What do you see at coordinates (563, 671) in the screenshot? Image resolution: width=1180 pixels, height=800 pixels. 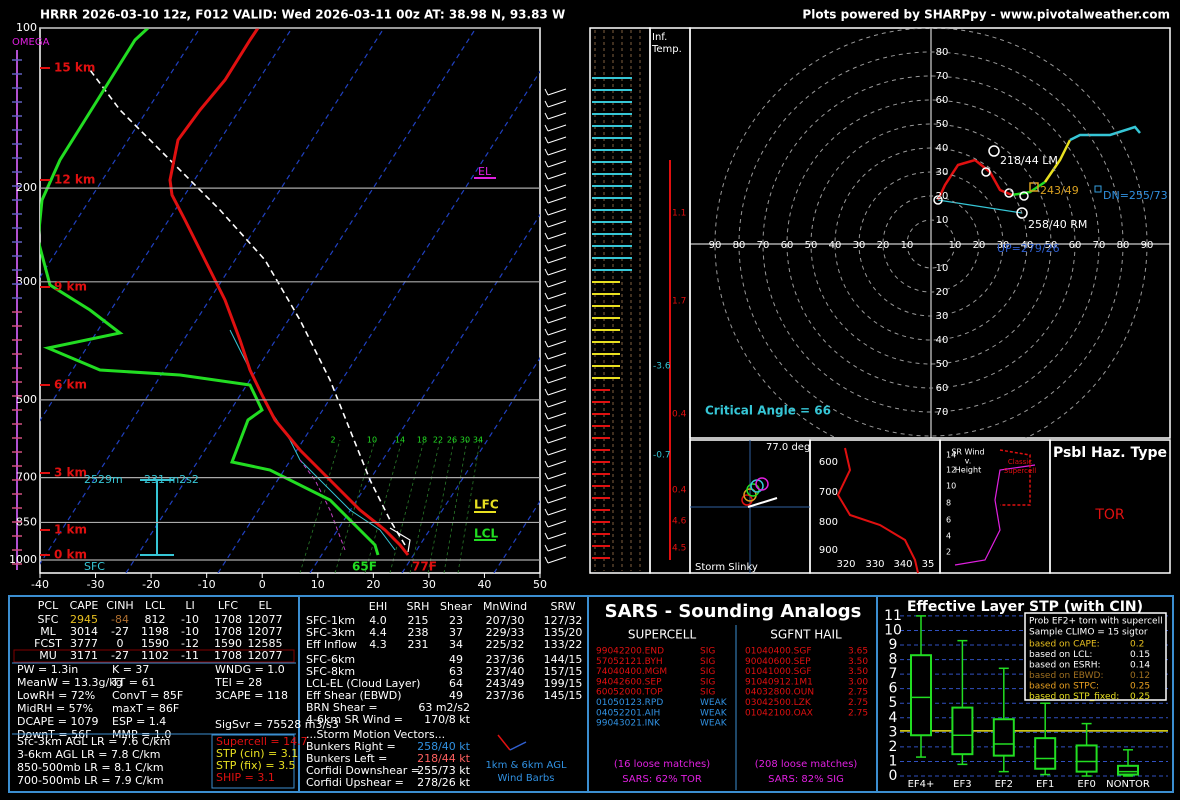 I see `kinematic-cell: 157/15` at bounding box center [563, 671].